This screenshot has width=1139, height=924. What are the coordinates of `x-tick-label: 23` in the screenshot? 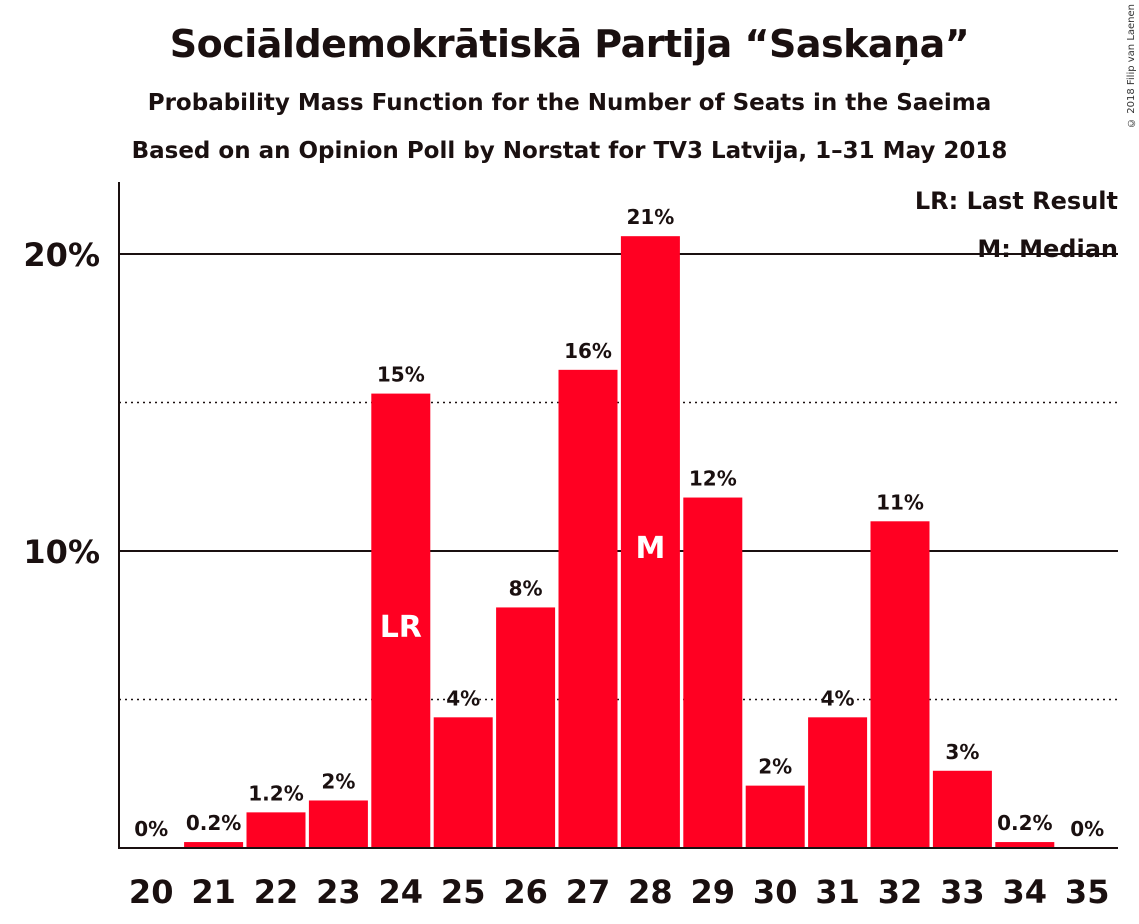 It's located at (338, 892).